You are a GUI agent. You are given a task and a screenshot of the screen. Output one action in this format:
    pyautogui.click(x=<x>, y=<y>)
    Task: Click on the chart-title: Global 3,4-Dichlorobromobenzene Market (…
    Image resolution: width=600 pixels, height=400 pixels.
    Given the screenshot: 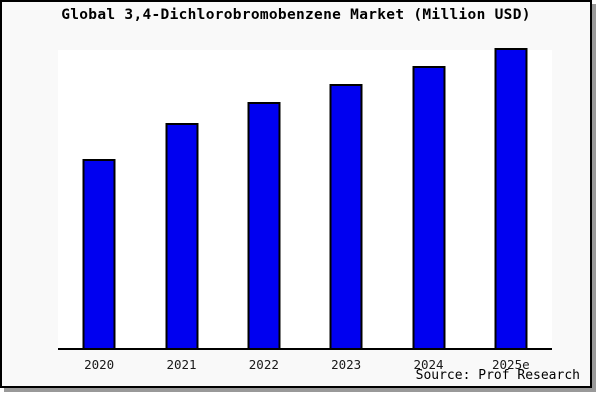 What is the action you would take?
    pyautogui.click(x=296, y=15)
    